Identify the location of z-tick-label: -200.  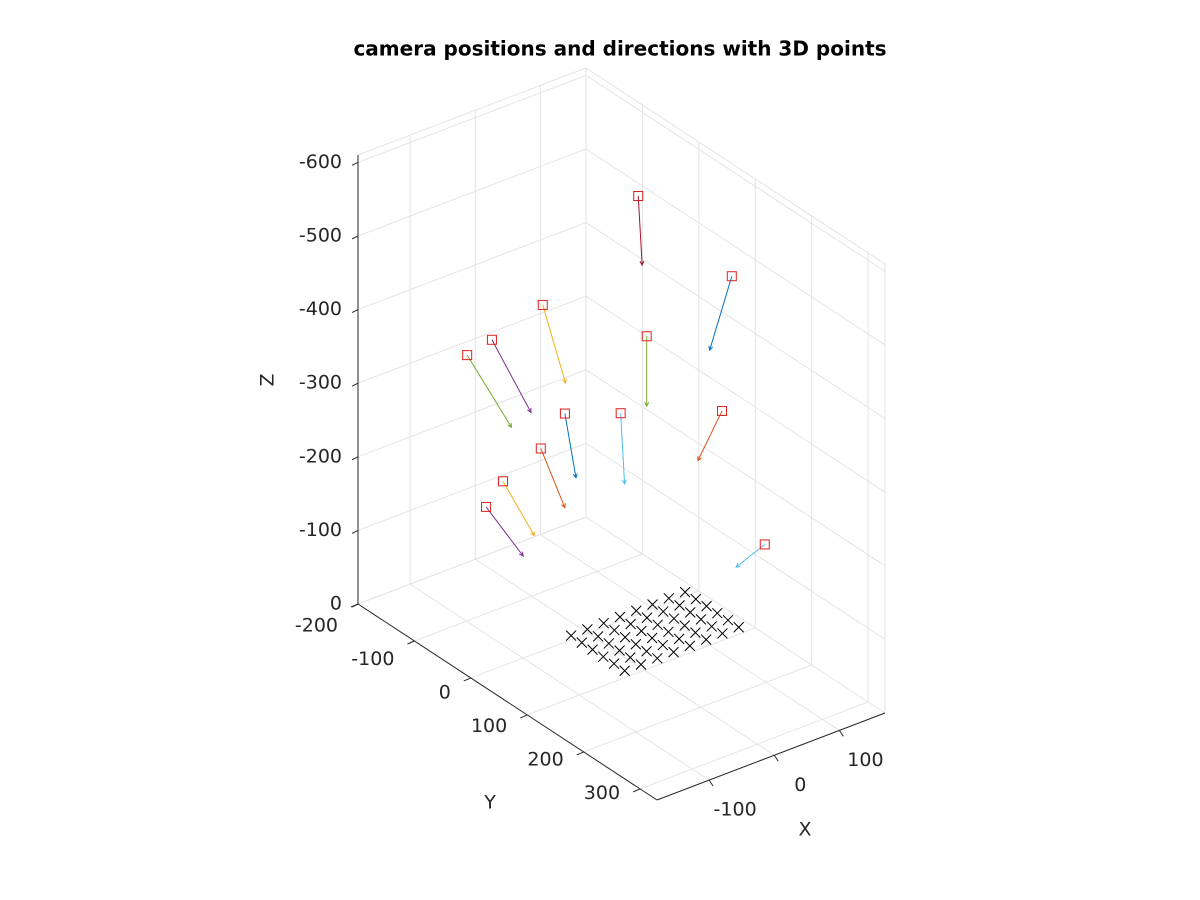
(320, 456).